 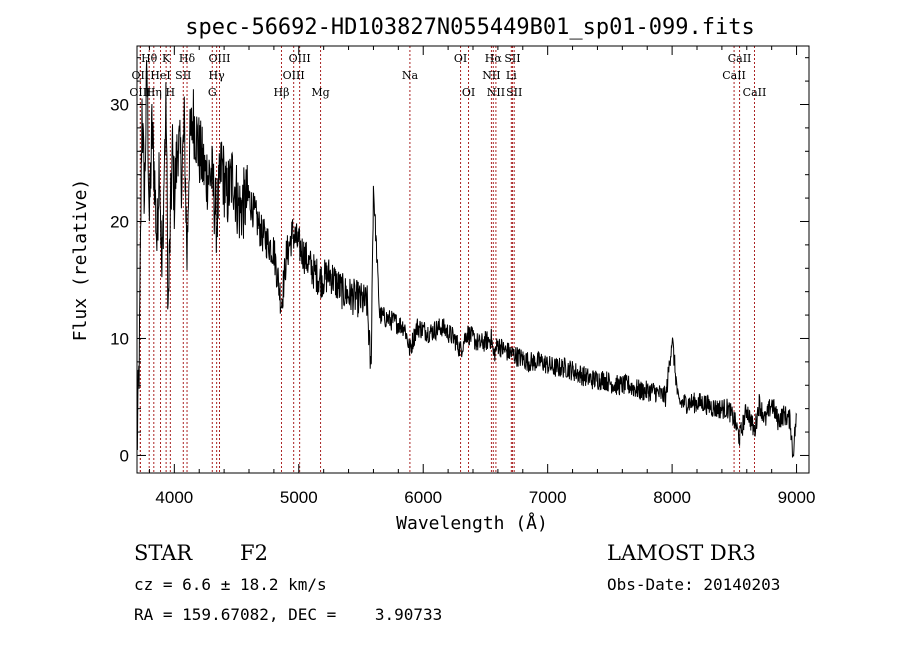 What do you see at coordinates (80, 260) in the screenshot?
I see `y-axis-label: Flux (relative)` at bounding box center [80, 260].